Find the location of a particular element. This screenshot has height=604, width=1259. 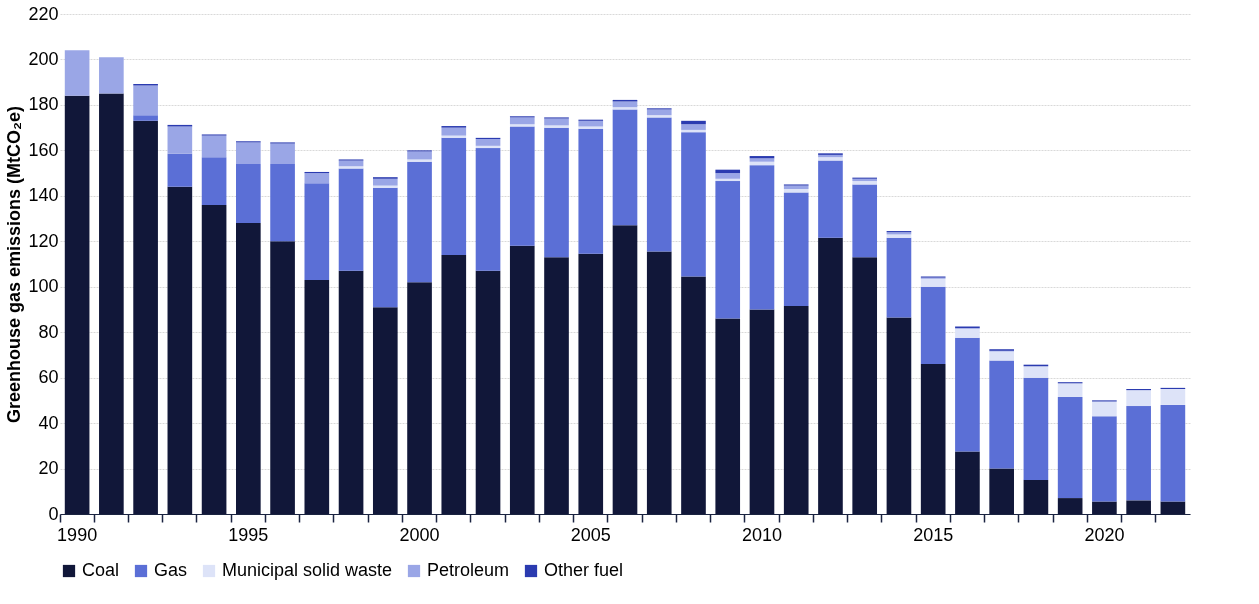

y-tick-label: 120 is located at coordinates (43, 240).